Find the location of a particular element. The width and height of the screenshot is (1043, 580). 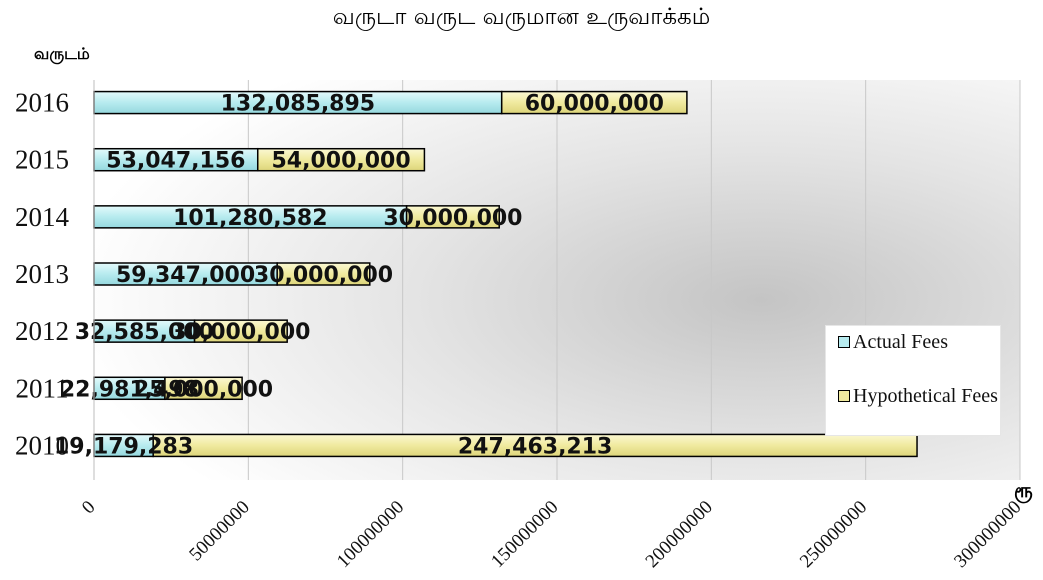

data-label: 60,000,000 is located at coordinates (594, 104).